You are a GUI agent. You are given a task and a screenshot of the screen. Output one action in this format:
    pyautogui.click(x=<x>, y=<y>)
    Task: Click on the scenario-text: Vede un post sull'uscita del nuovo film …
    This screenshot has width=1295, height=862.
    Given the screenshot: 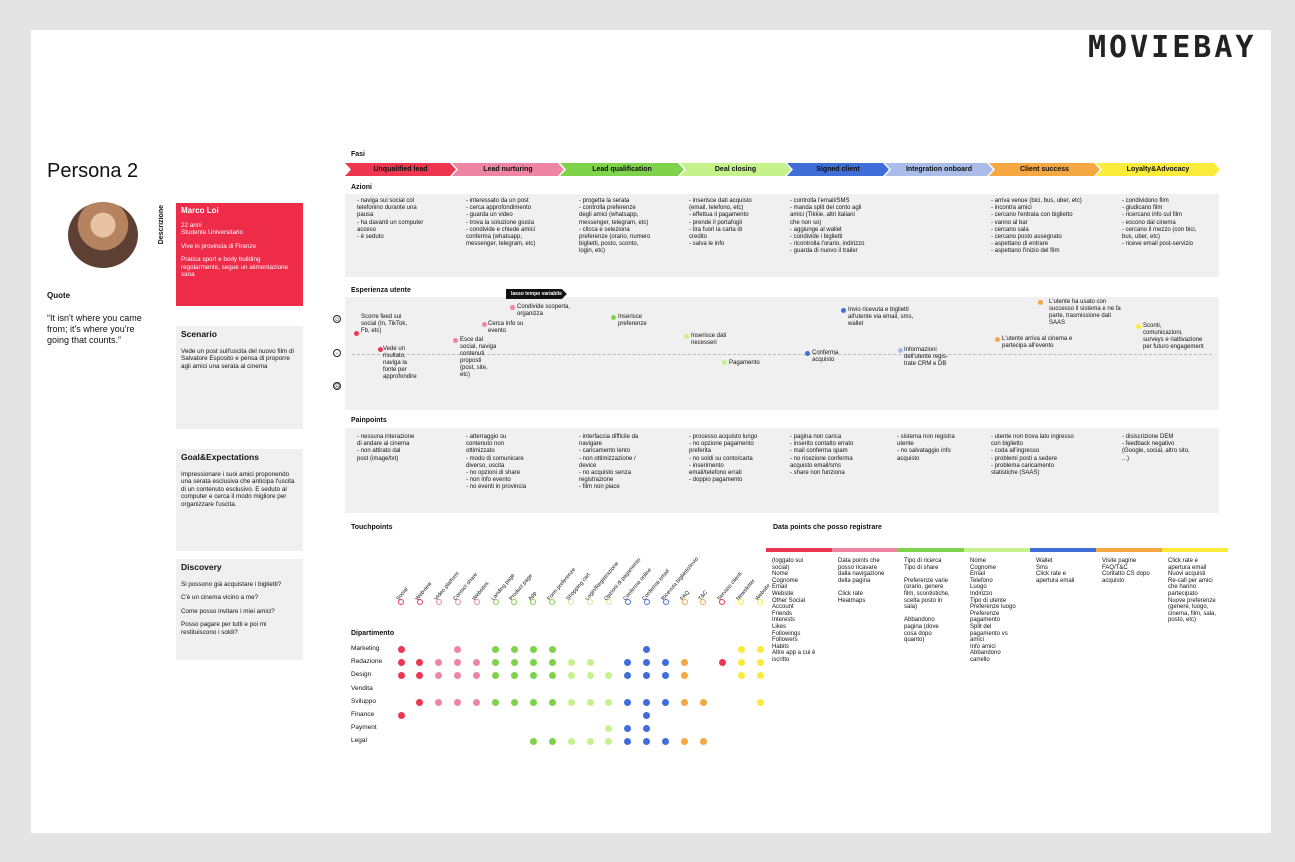 What is the action you would take?
    pyautogui.click(x=237, y=358)
    